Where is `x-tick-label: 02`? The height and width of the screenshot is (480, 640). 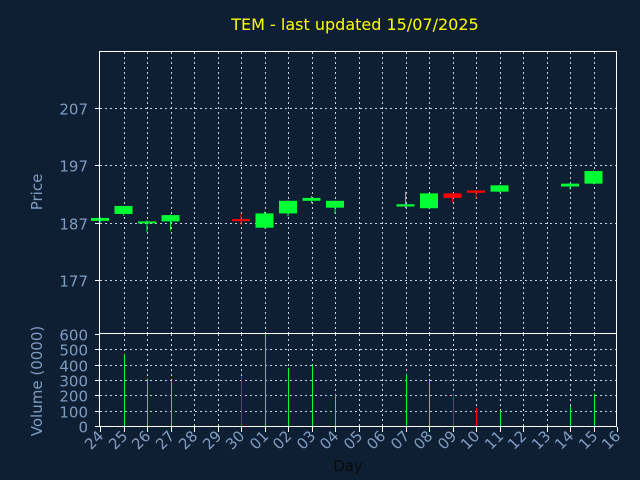 x-tick-label: 02 is located at coordinates (282, 440).